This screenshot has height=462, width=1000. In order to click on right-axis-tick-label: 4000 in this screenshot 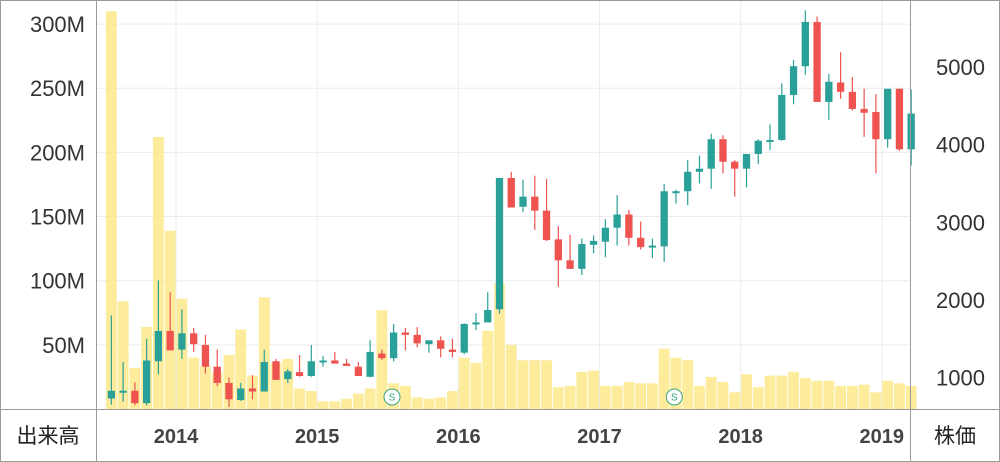, I will do `click(960, 145)`.